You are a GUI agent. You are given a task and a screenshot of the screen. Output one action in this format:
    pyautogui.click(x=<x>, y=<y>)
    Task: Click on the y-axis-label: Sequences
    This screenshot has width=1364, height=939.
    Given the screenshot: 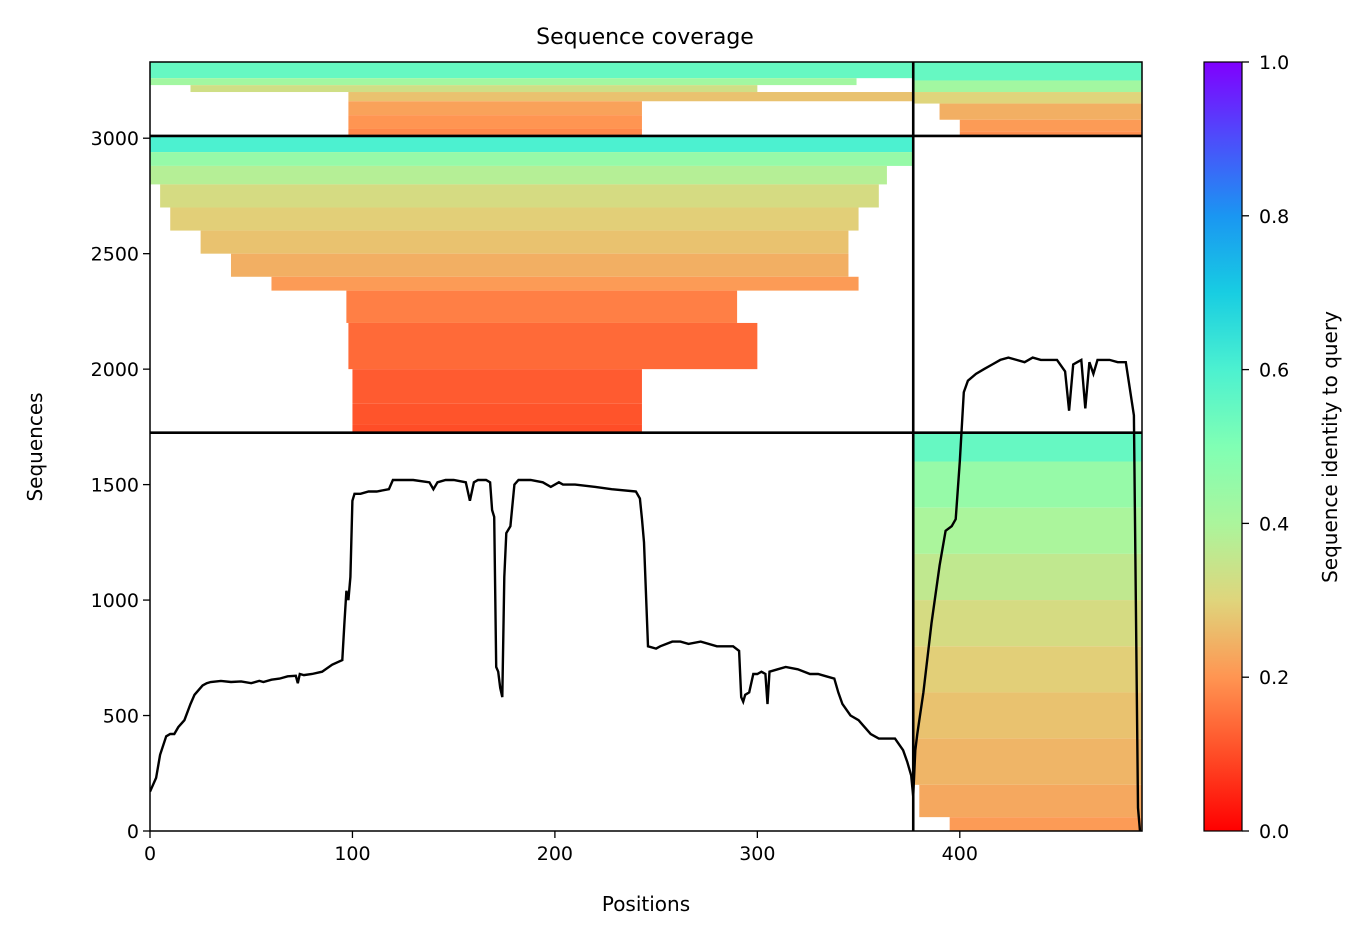 What is the action you would take?
    pyautogui.click(x=35, y=446)
    